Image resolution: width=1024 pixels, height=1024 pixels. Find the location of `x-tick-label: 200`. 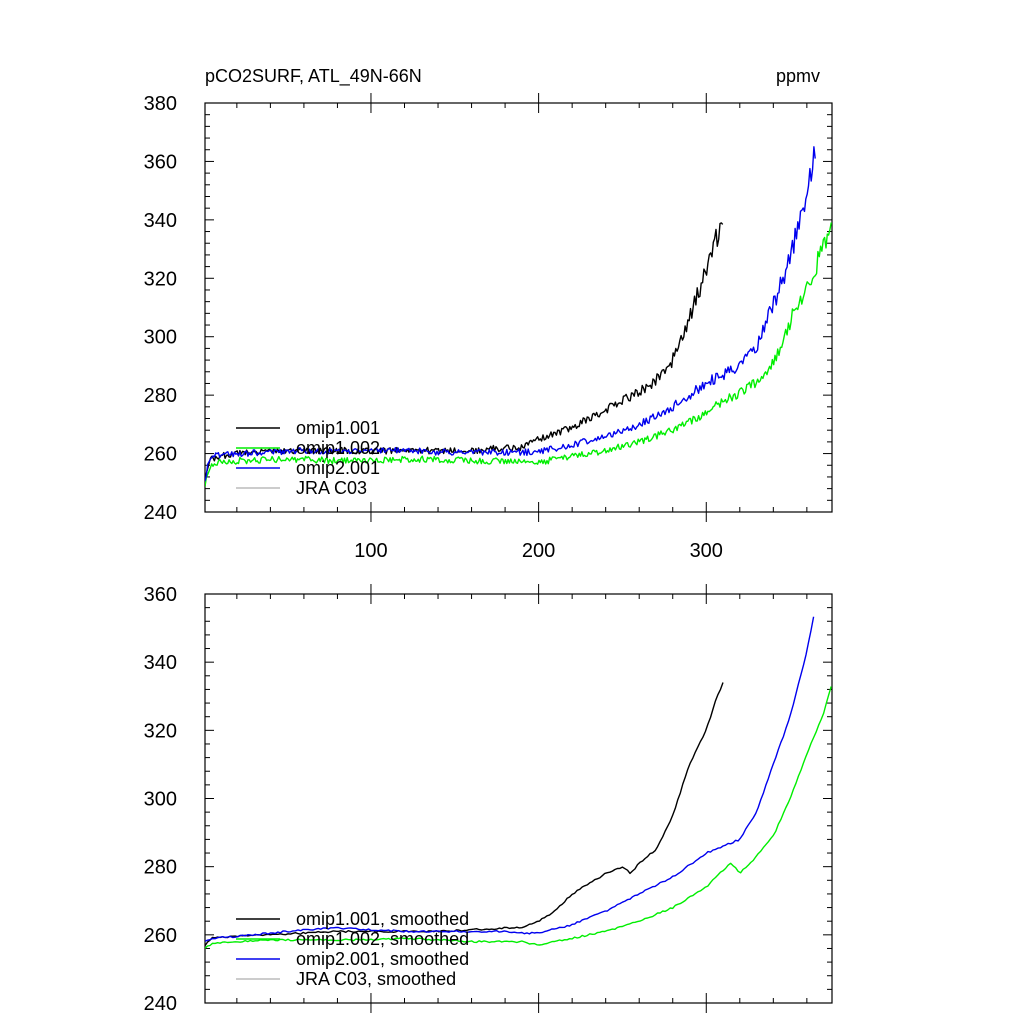

x-tick-label: 200 is located at coordinates (538, 551).